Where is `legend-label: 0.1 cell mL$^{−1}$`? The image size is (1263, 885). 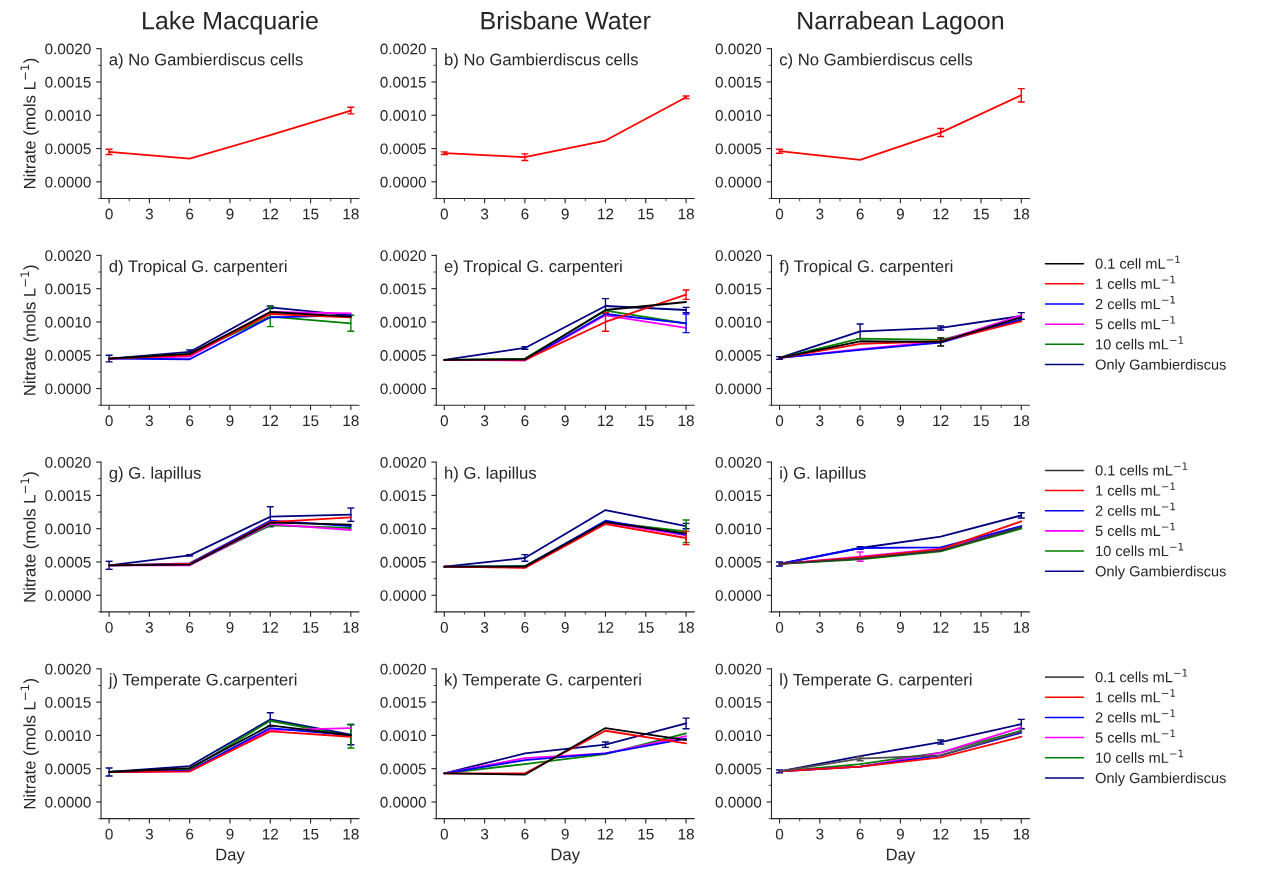
legend-label: 0.1 cell mL$^{−1}$ is located at coordinates (1137, 262).